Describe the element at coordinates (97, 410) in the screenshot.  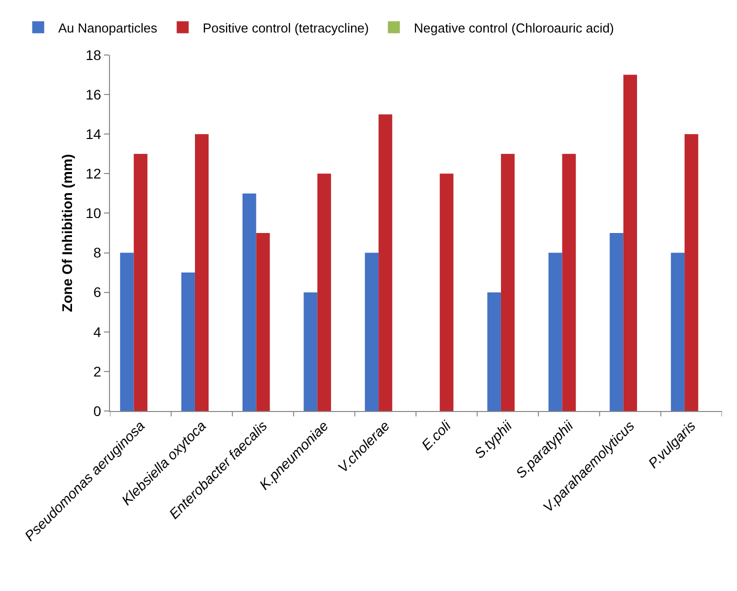
I see `y-tick-label: 0` at that location.